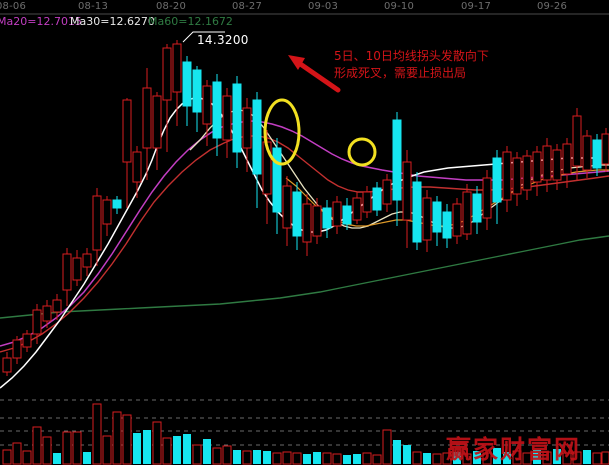 The image size is (609, 465). Describe the element at coordinates (304, 422) in the screenshot. I see `volume-gridlines` at that location.